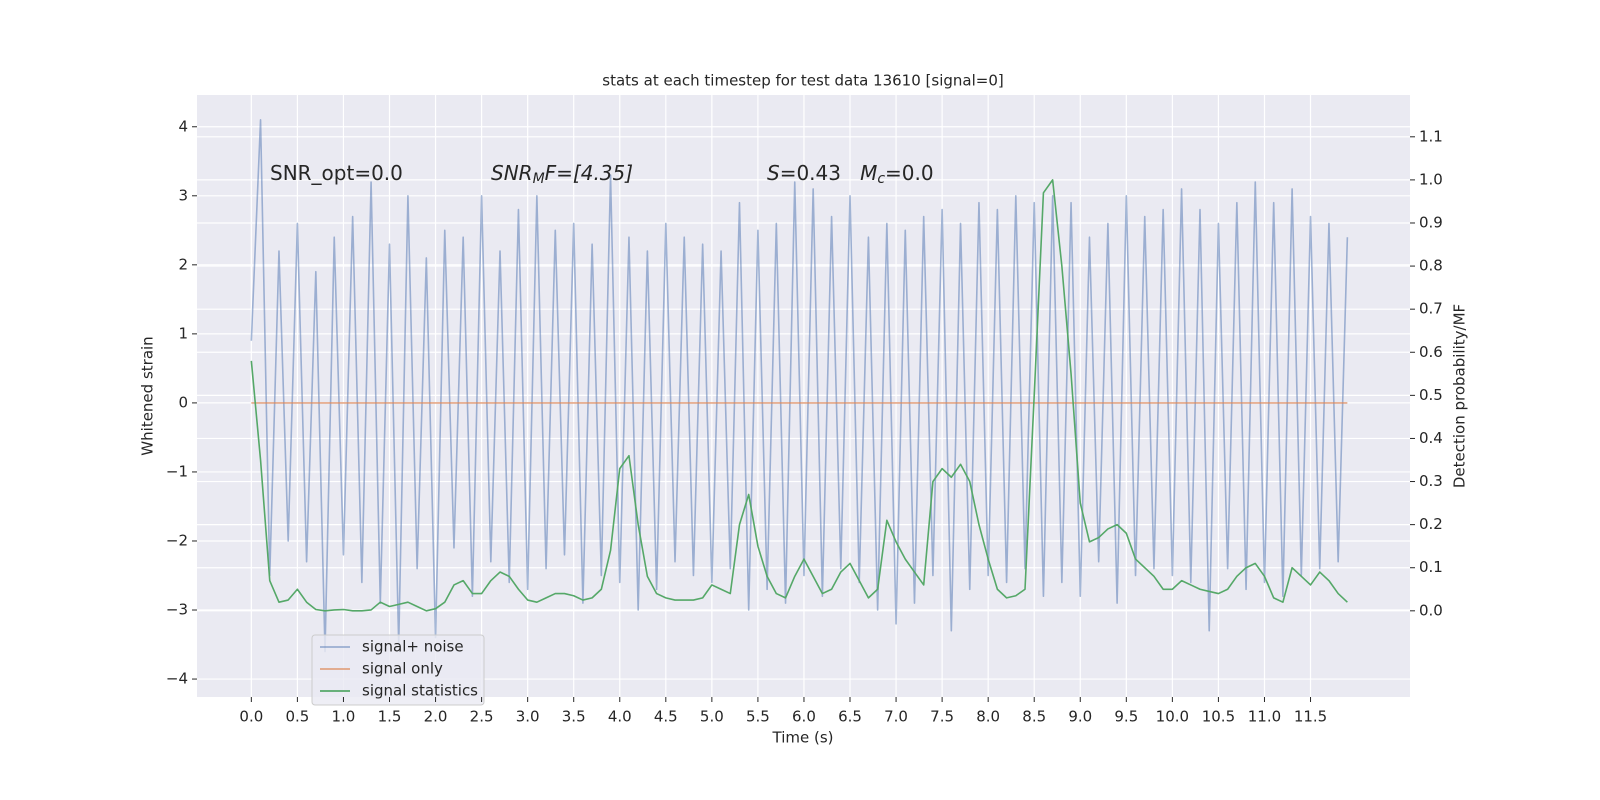 This screenshot has width=1600, height=800. I want to click on x-tick-label: 4.0, so click(620, 717).